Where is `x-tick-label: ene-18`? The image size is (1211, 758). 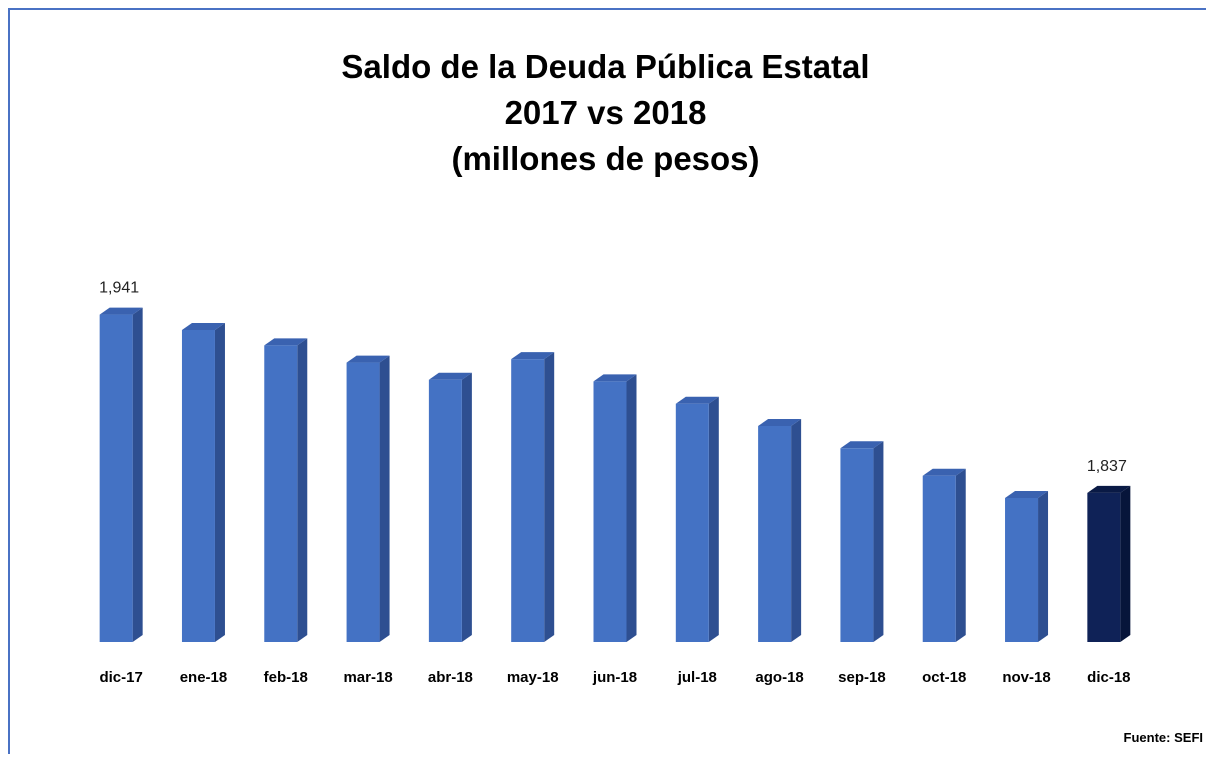 x-tick-label: ene-18 is located at coordinates (204, 677).